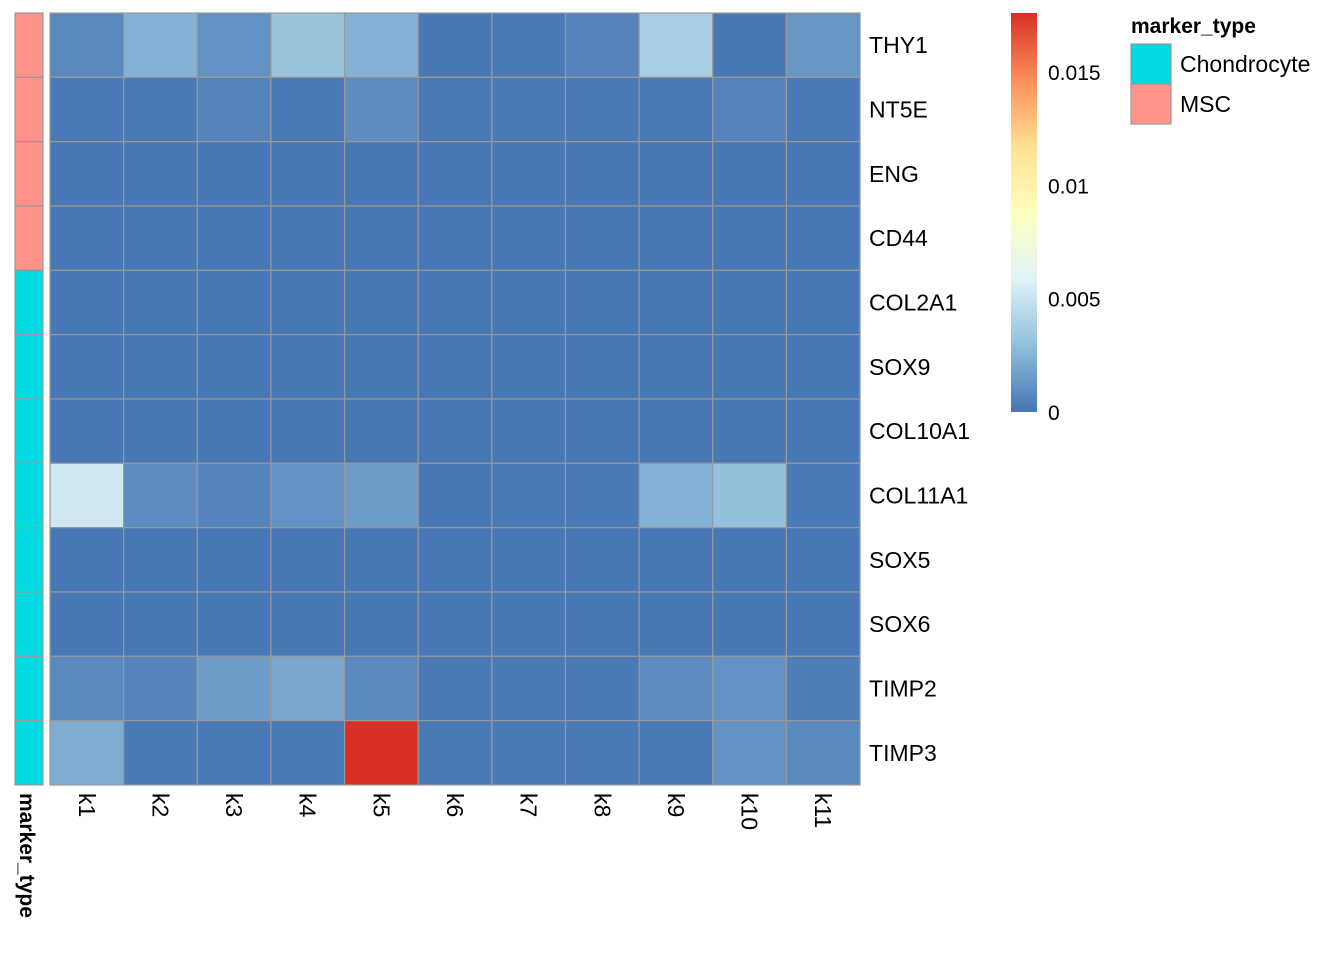 The height and width of the screenshot is (960, 1344). I want to click on heatmap-cell-sox6-k5, so click(381, 624).